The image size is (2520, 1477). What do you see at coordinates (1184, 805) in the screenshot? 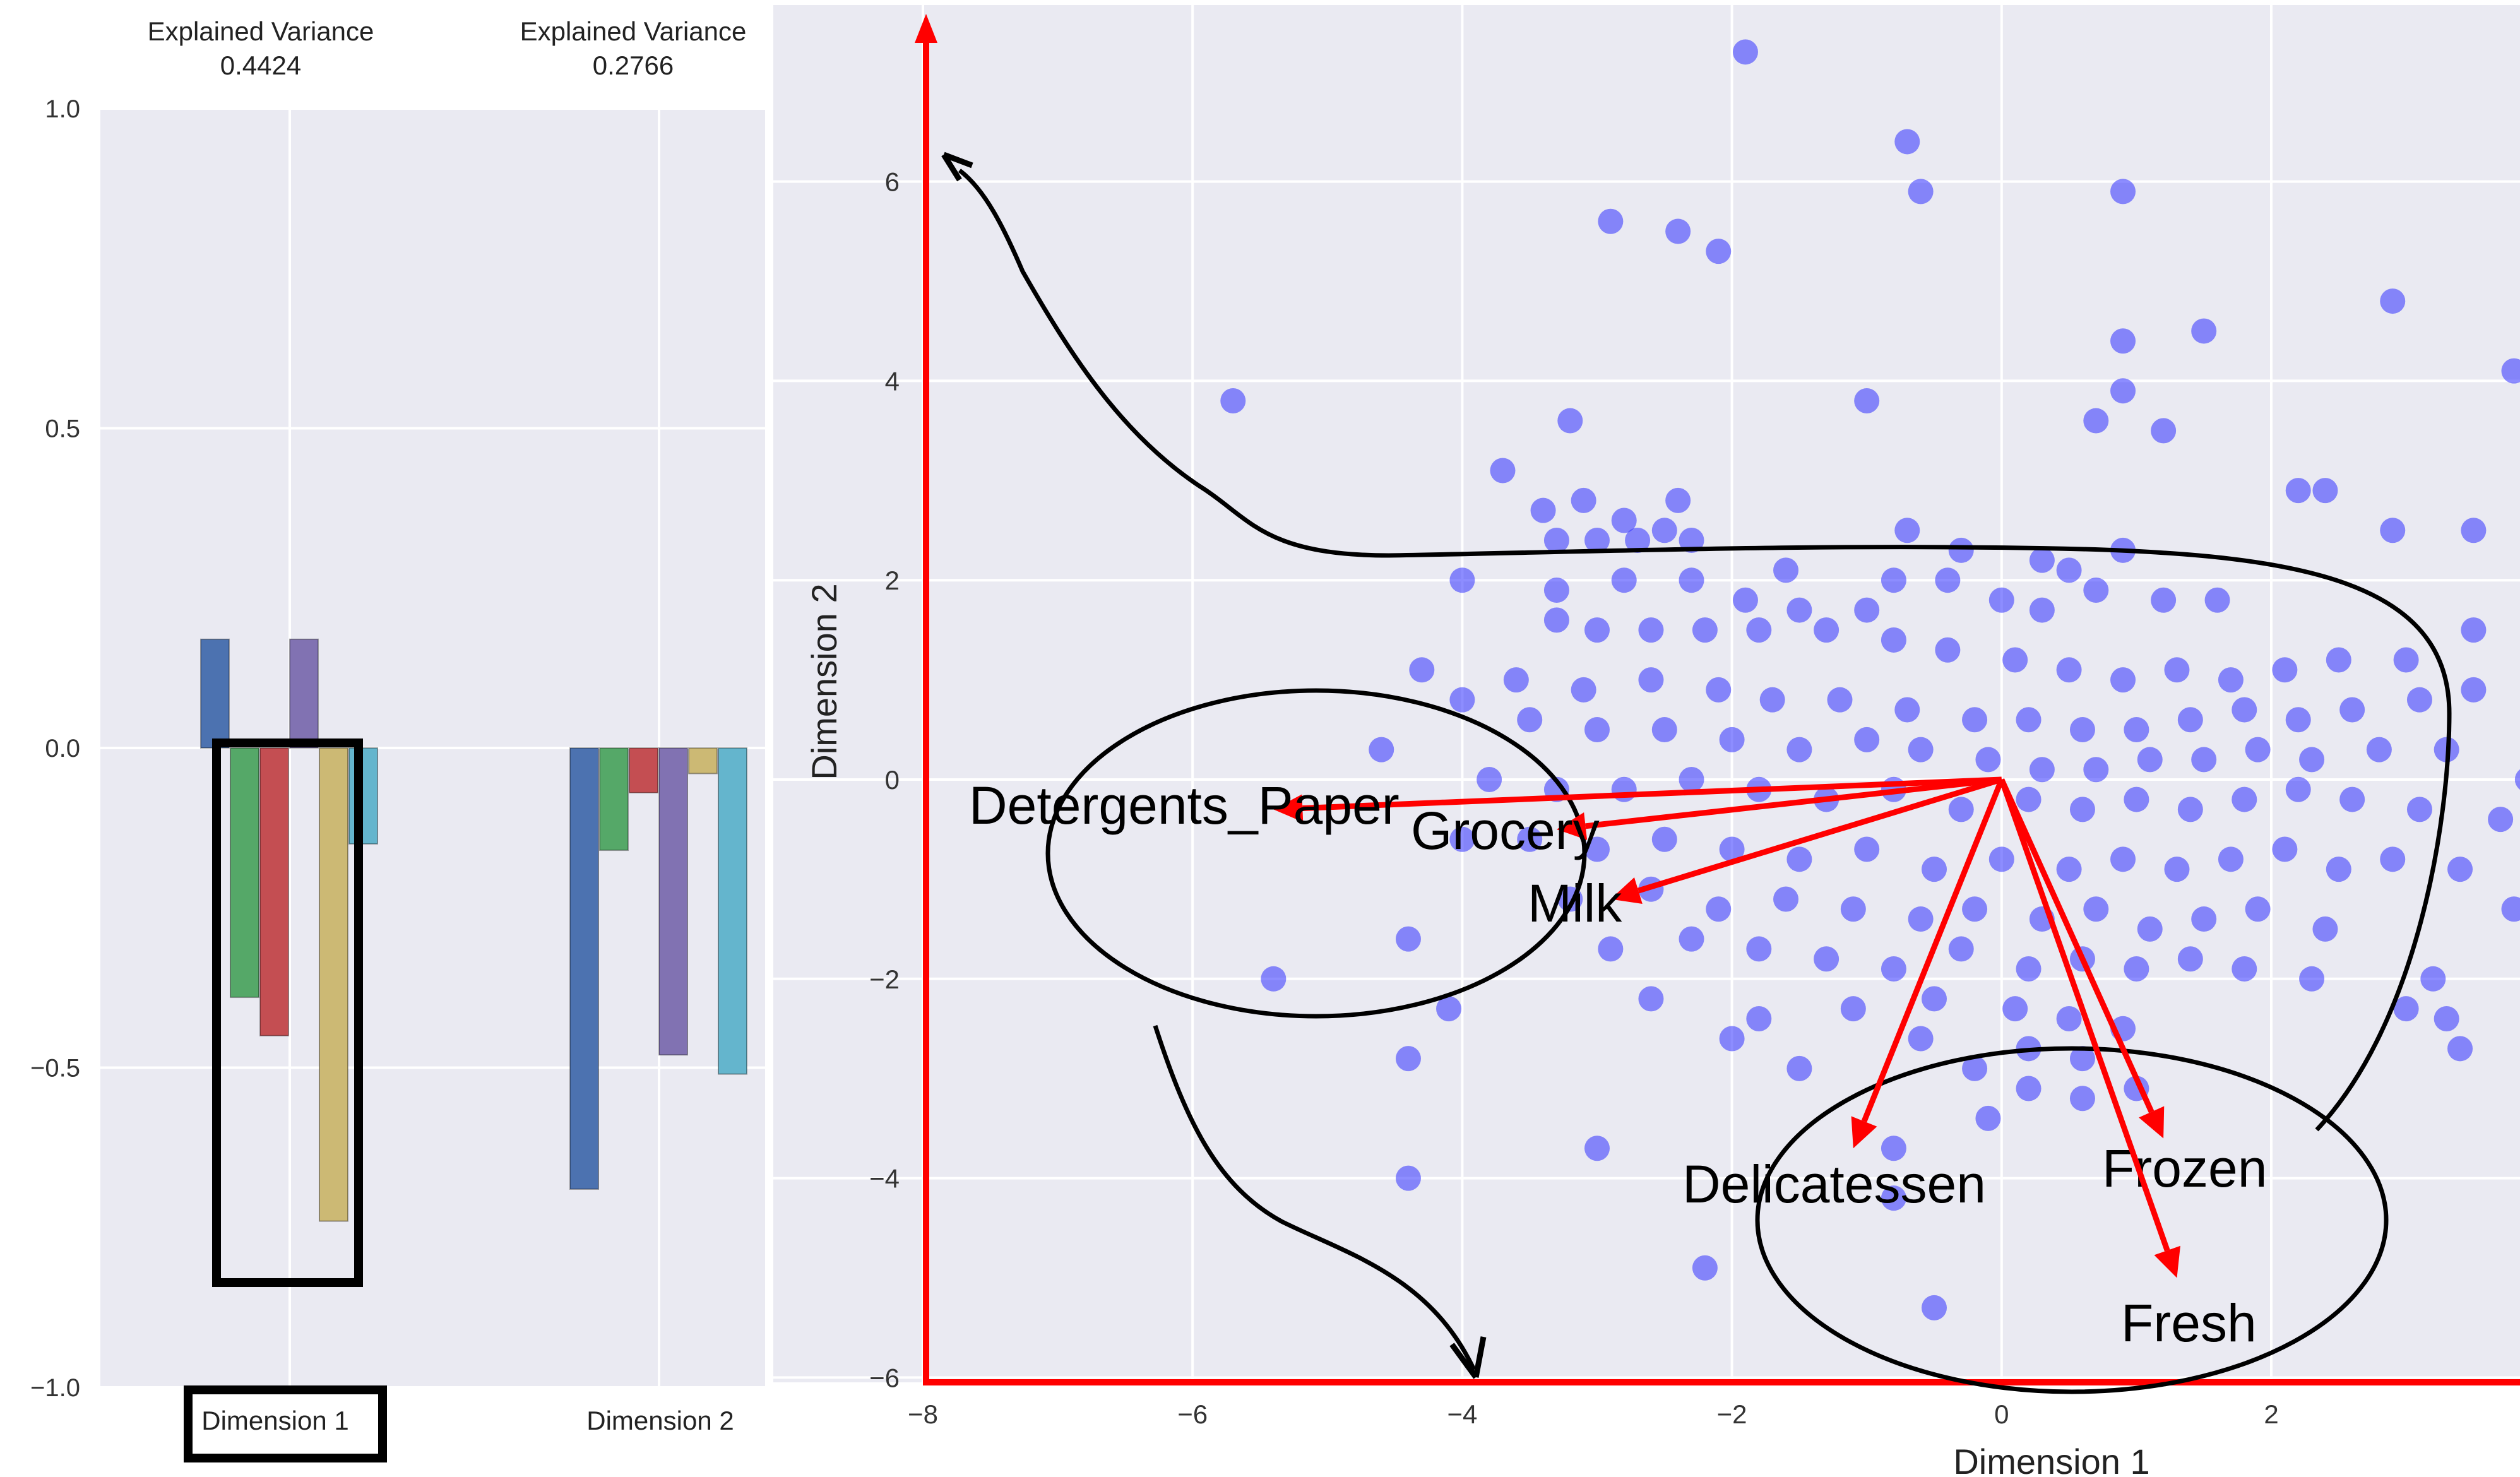
I see `feature-vector-label: Detergents_Paper` at bounding box center [1184, 805].